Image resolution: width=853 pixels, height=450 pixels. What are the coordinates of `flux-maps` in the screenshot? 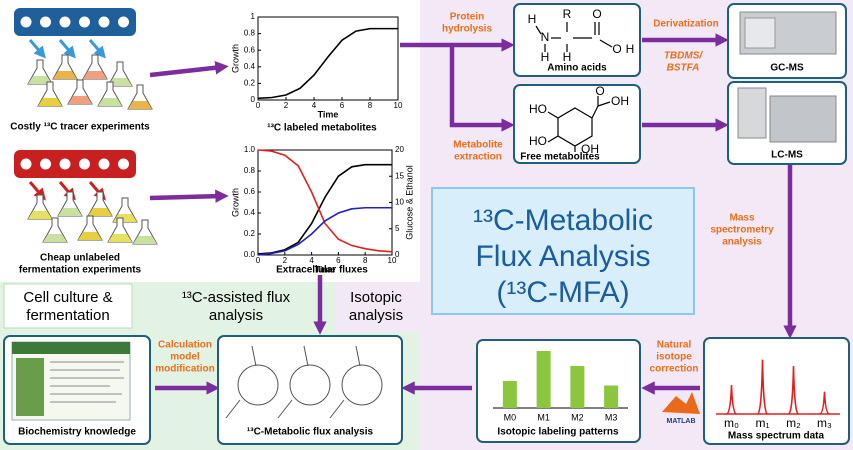 It's located at (304, 382).